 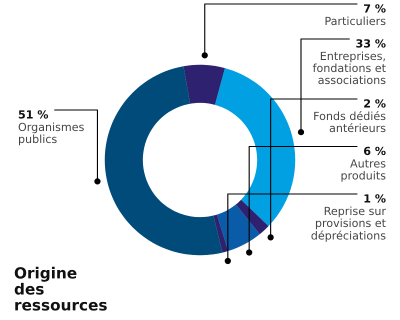 What do you see at coordinates (375, 103) in the screenshot?
I see `data-label: 2 %` at bounding box center [375, 103].